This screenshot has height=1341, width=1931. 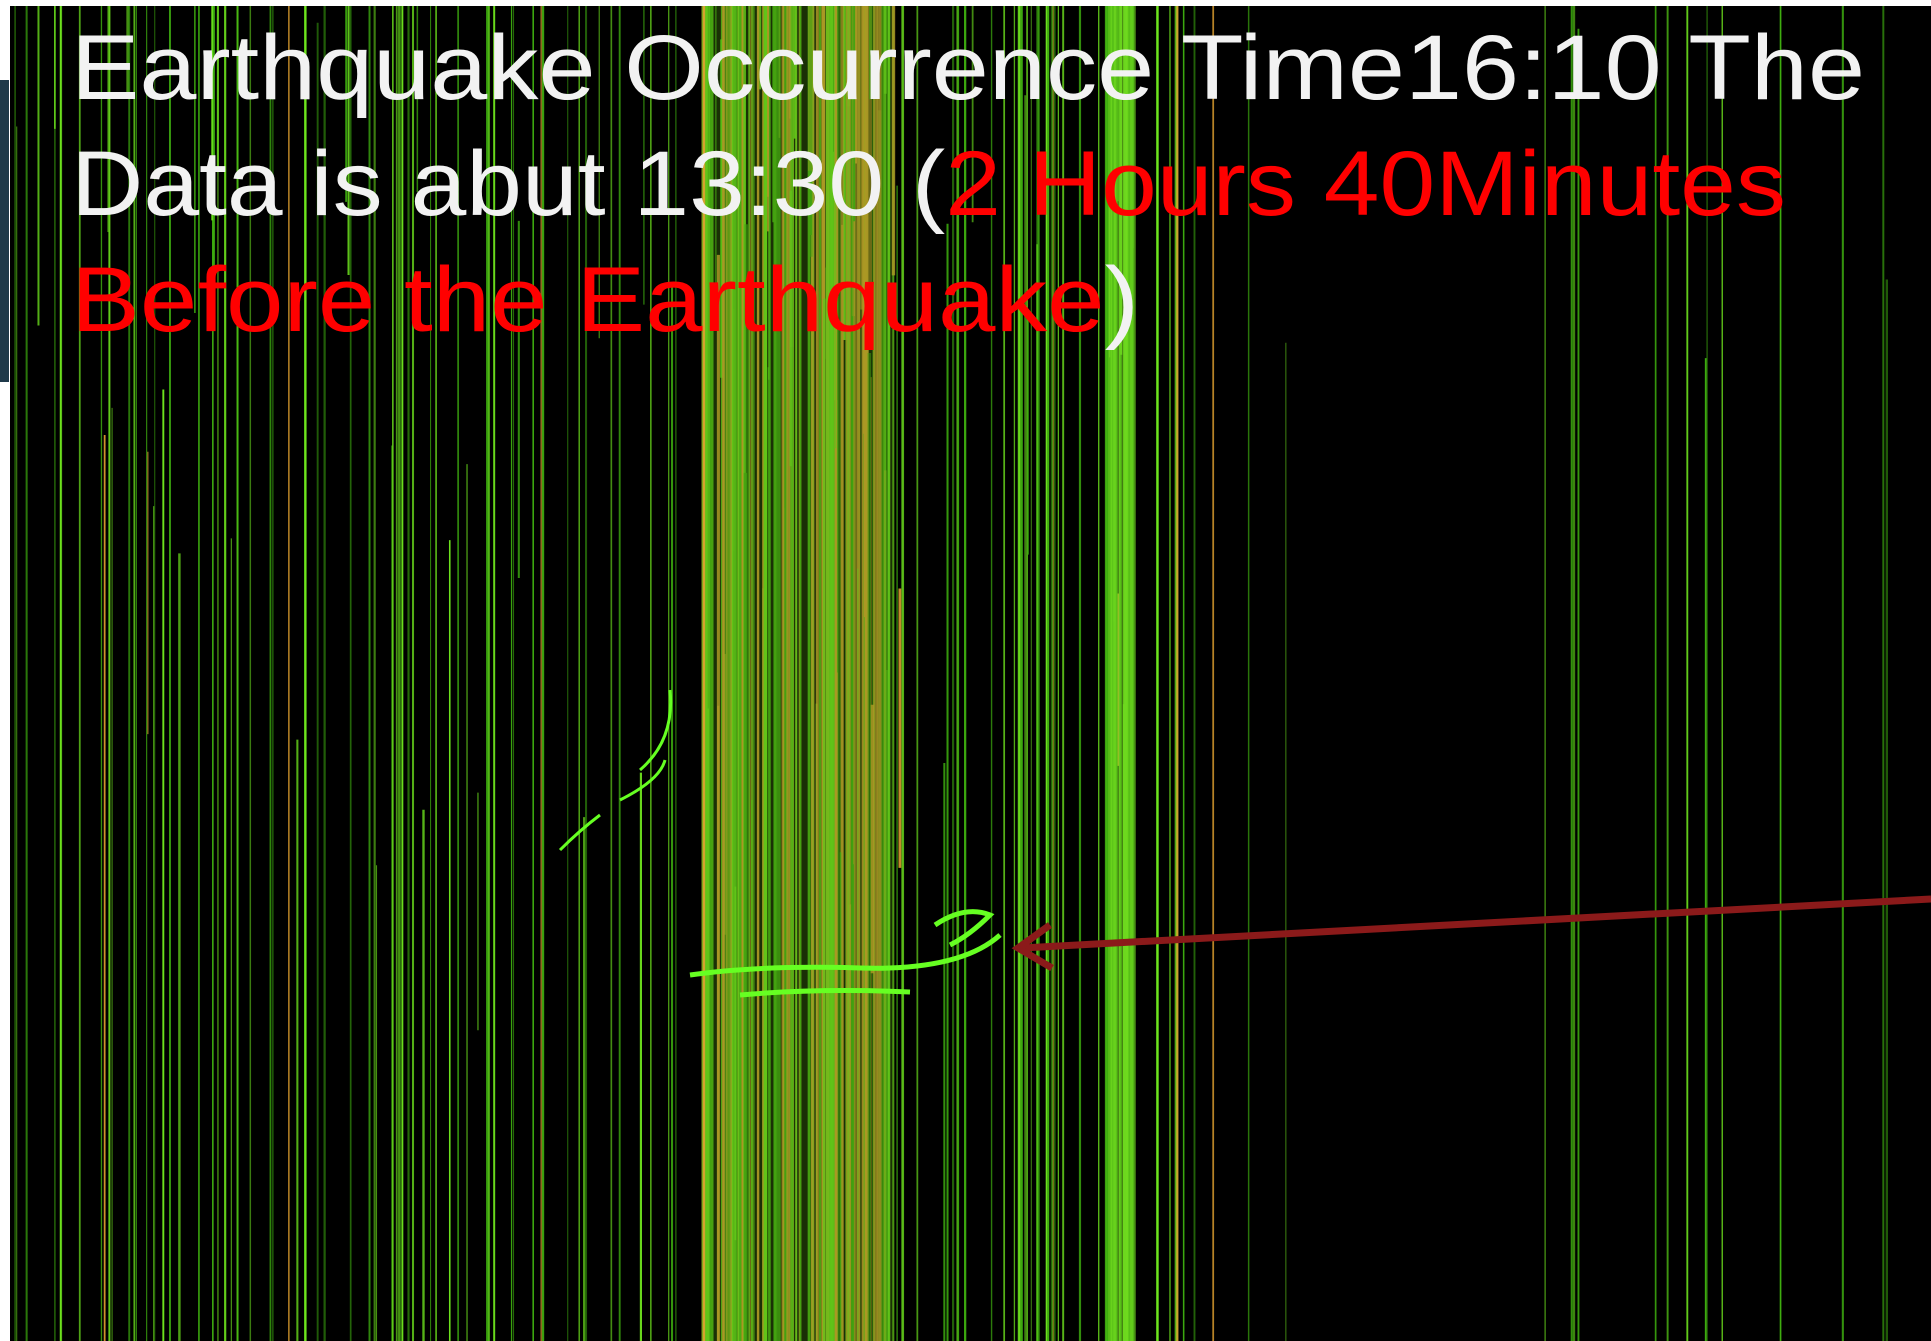 I want to click on side-accent, so click(x=4, y=231).